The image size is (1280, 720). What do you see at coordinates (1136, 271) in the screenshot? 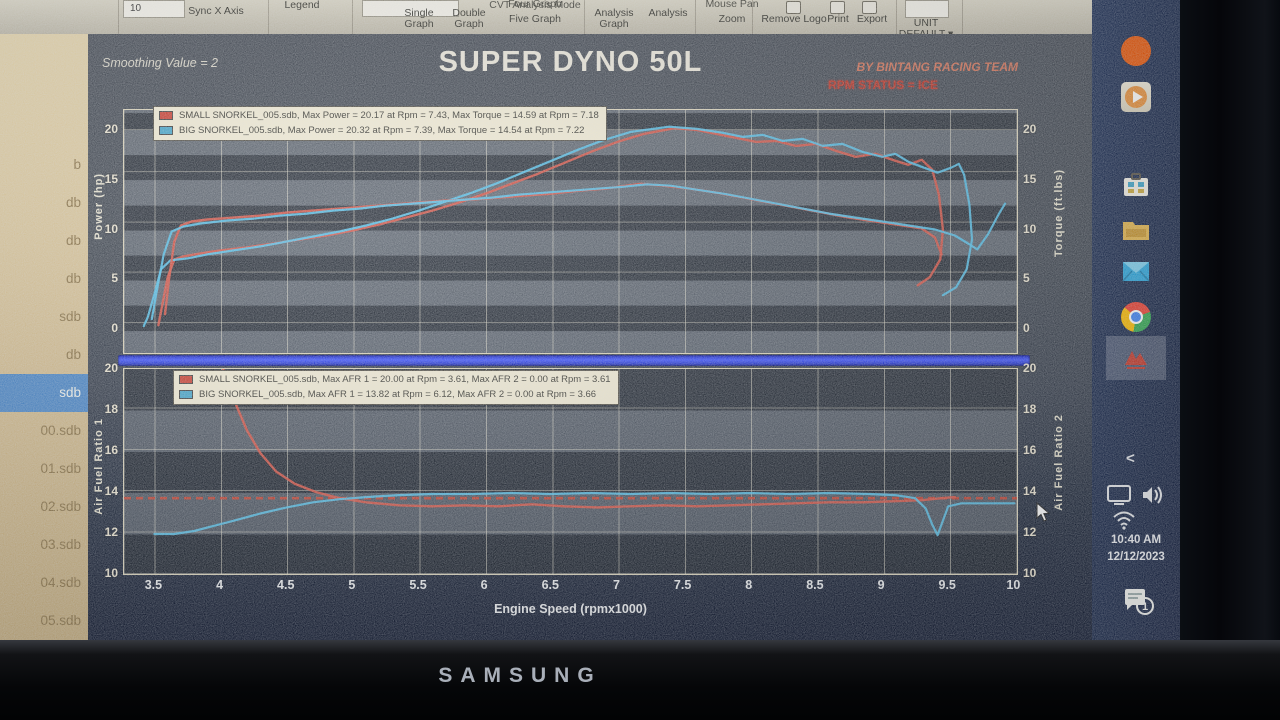
I see `mail-icon` at bounding box center [1136, 271].